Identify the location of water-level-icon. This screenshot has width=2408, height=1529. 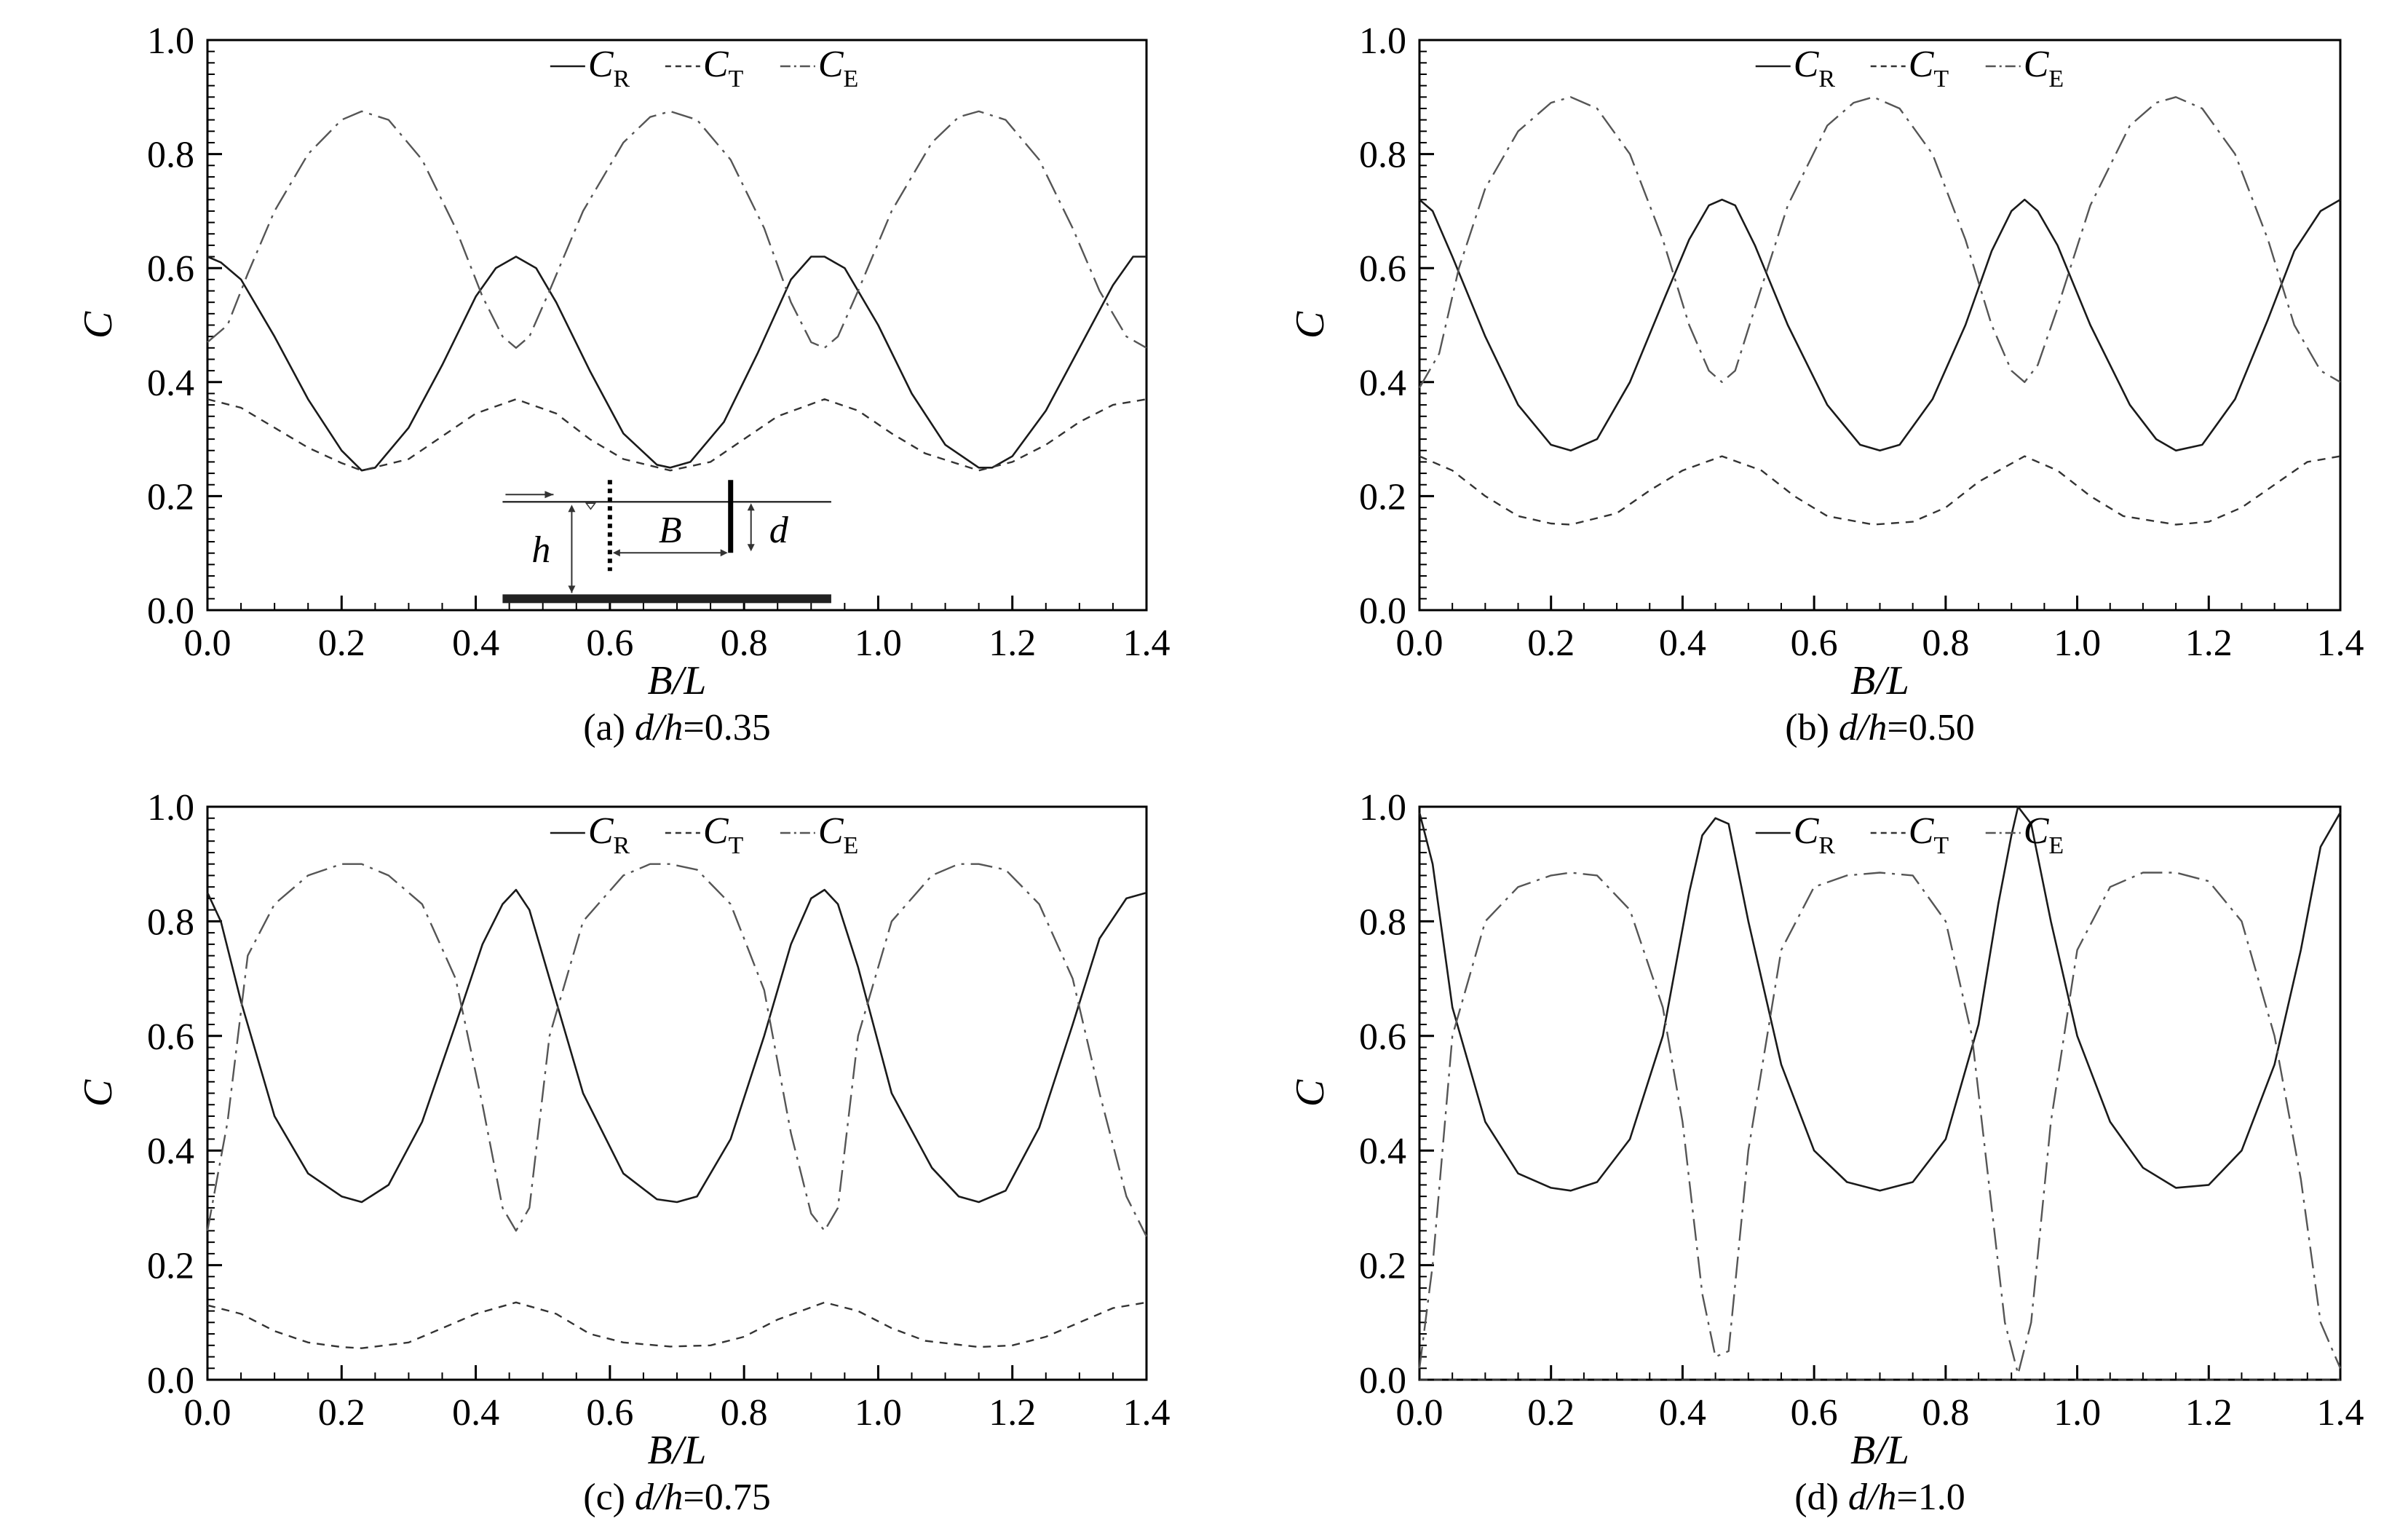
(590, 506).